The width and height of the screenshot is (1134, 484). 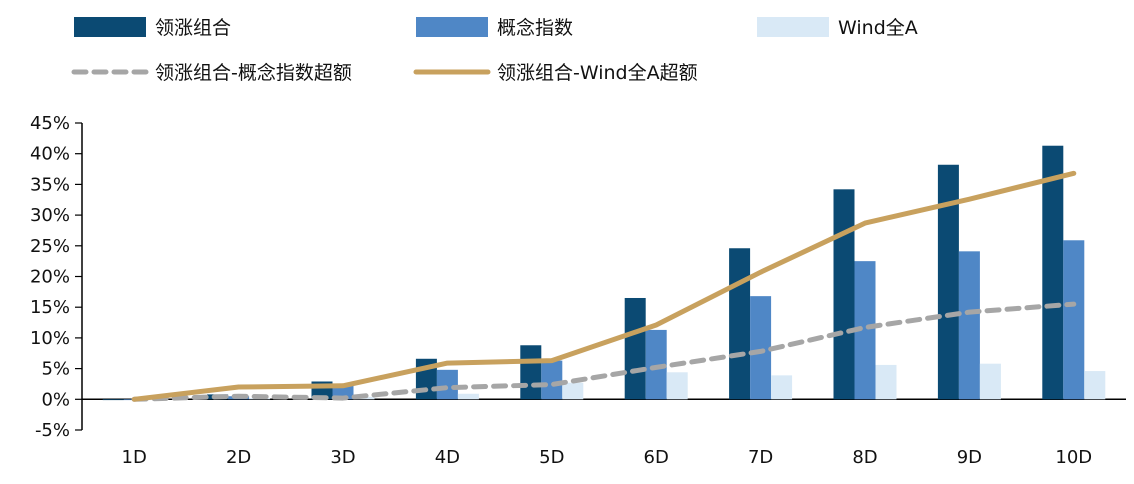 I want to click on y-tick-label-3: 35%, so click(x=50, y=184).